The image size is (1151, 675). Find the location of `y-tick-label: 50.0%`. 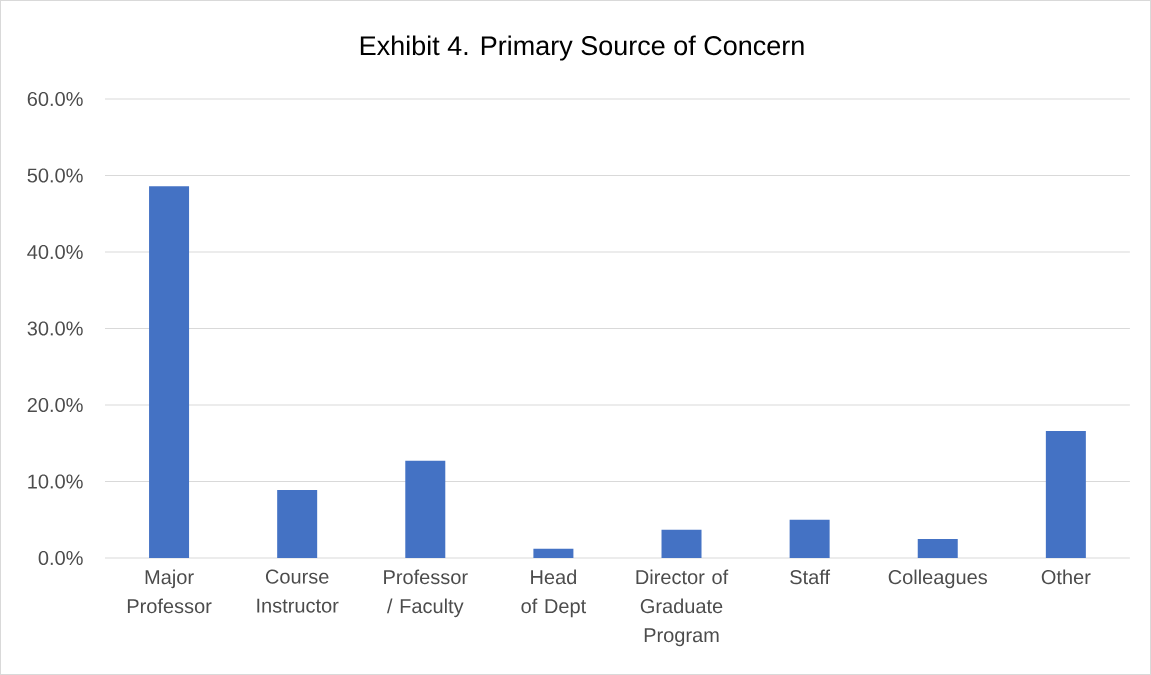

y-tick-label: 50.0% is located at coordinates (55, 175).